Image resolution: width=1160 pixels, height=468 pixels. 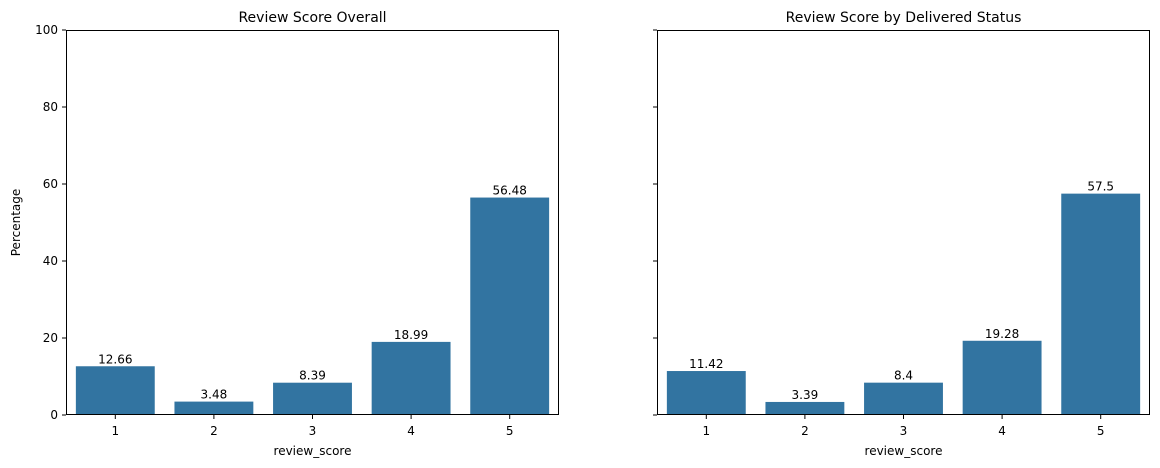 I want to click on data-label-4: 18.99, so click(x=411, y=335).